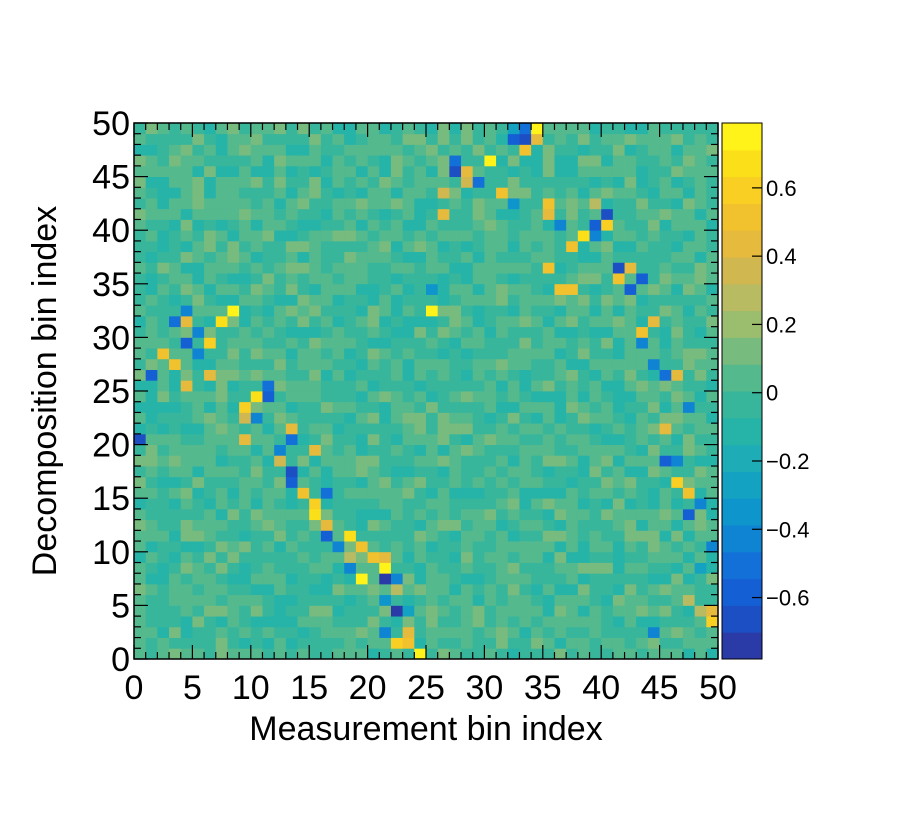  What do you see at coordinates (251, 688) in the screenshot?
I see `x-tick-label: 10` at bounding box center [251, 688].